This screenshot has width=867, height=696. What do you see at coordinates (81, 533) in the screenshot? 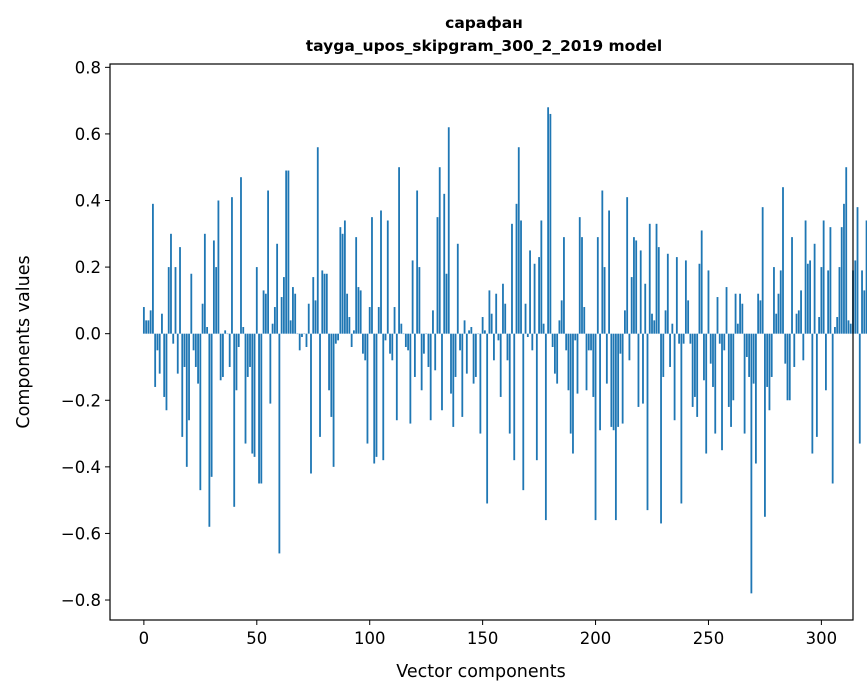
I see `y-tick-label: −0.6` at bounding box center [81, 533].